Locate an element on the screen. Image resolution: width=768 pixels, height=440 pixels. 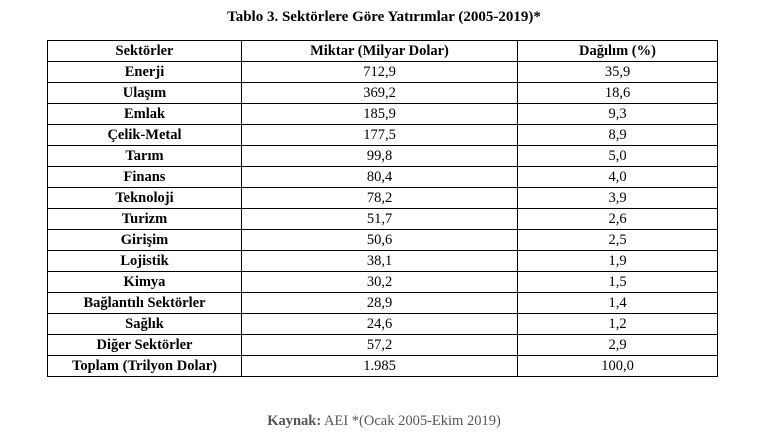
header-amount: Miktar (Milyar Dolar) is located at coordinates (379, 51).